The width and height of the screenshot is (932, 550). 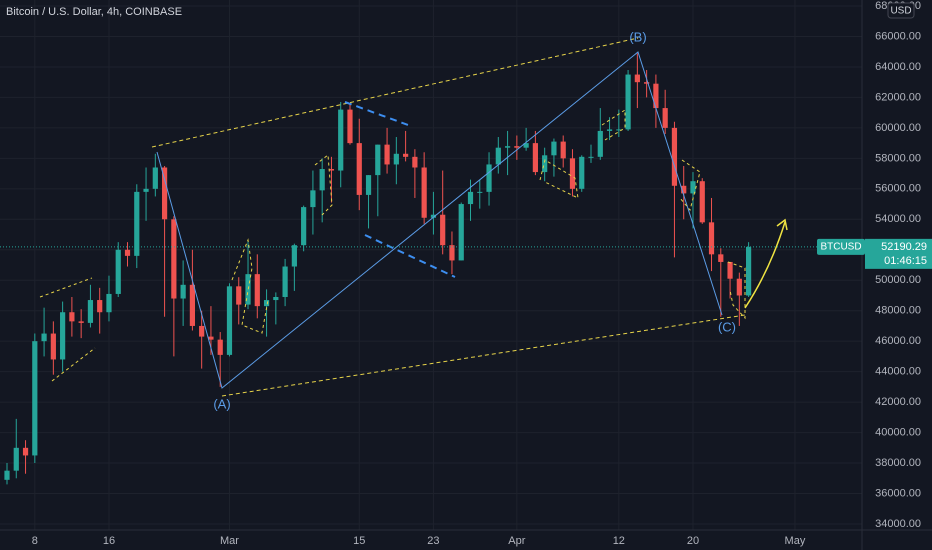 I want to click on y-tick-label: 44000.00, so click(x=898, y=372).